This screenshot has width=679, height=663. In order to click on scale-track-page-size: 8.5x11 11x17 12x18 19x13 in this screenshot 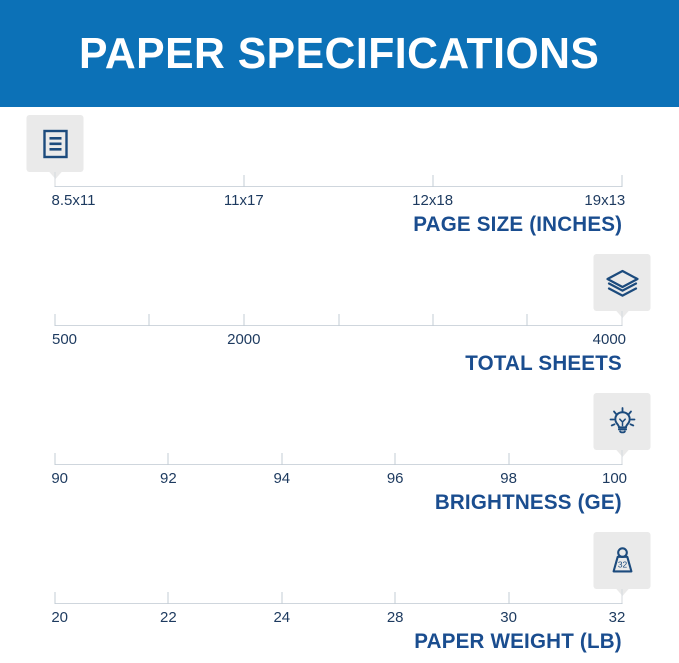, I will do `click(325, 162)`.